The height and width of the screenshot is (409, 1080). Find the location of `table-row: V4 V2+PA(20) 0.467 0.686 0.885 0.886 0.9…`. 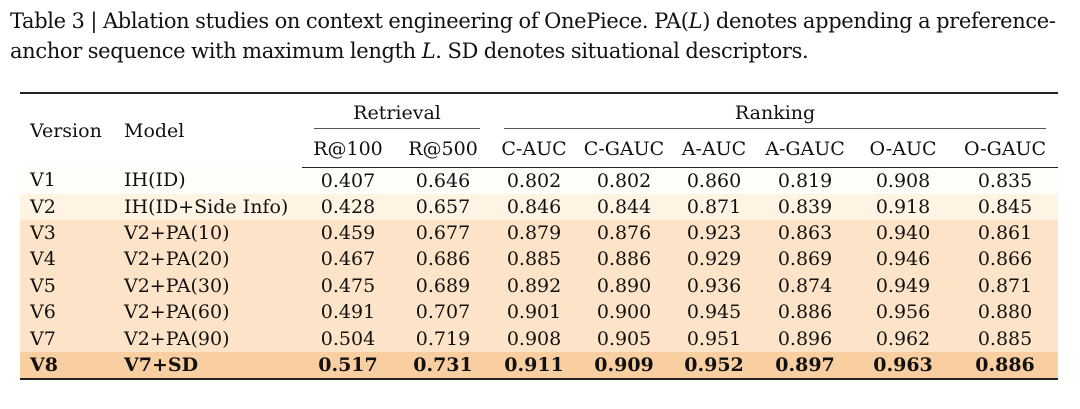

table-row: V4 V2+PA(20) 0.467 0.686 0.885 0.886 0.9… is located at coordinates (539, 259).